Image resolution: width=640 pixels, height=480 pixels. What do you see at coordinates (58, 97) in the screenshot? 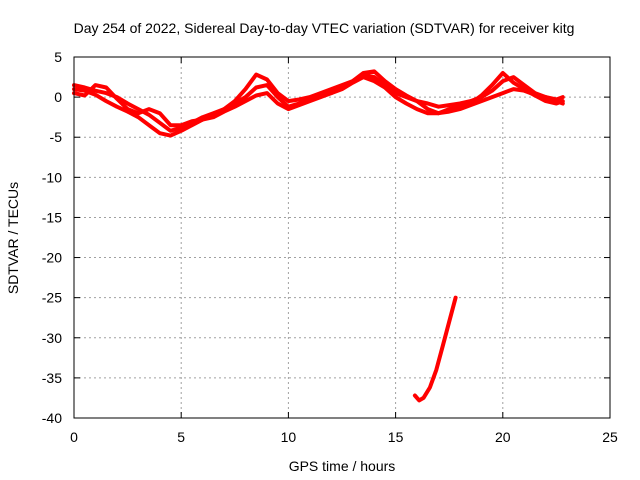
I see `y-tick-label: 0` at bounding box center [58, 97].